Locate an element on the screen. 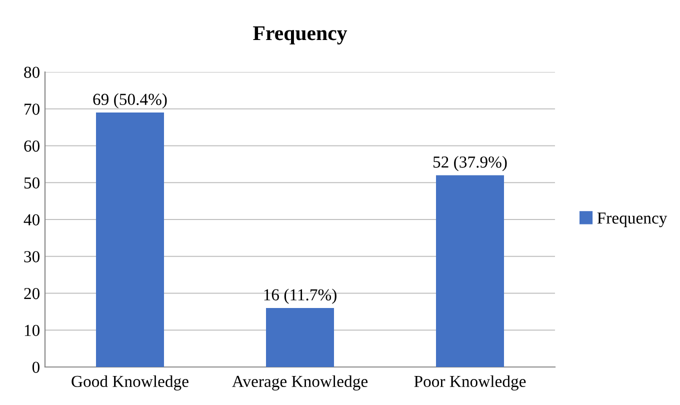  data-label: 69 (50.4%) is located at coordinates (130, 100).